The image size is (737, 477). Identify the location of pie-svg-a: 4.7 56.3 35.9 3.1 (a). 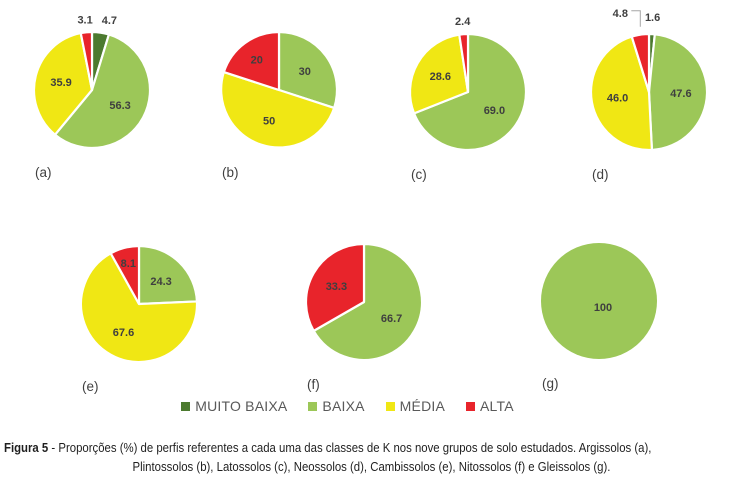
(92, 97).